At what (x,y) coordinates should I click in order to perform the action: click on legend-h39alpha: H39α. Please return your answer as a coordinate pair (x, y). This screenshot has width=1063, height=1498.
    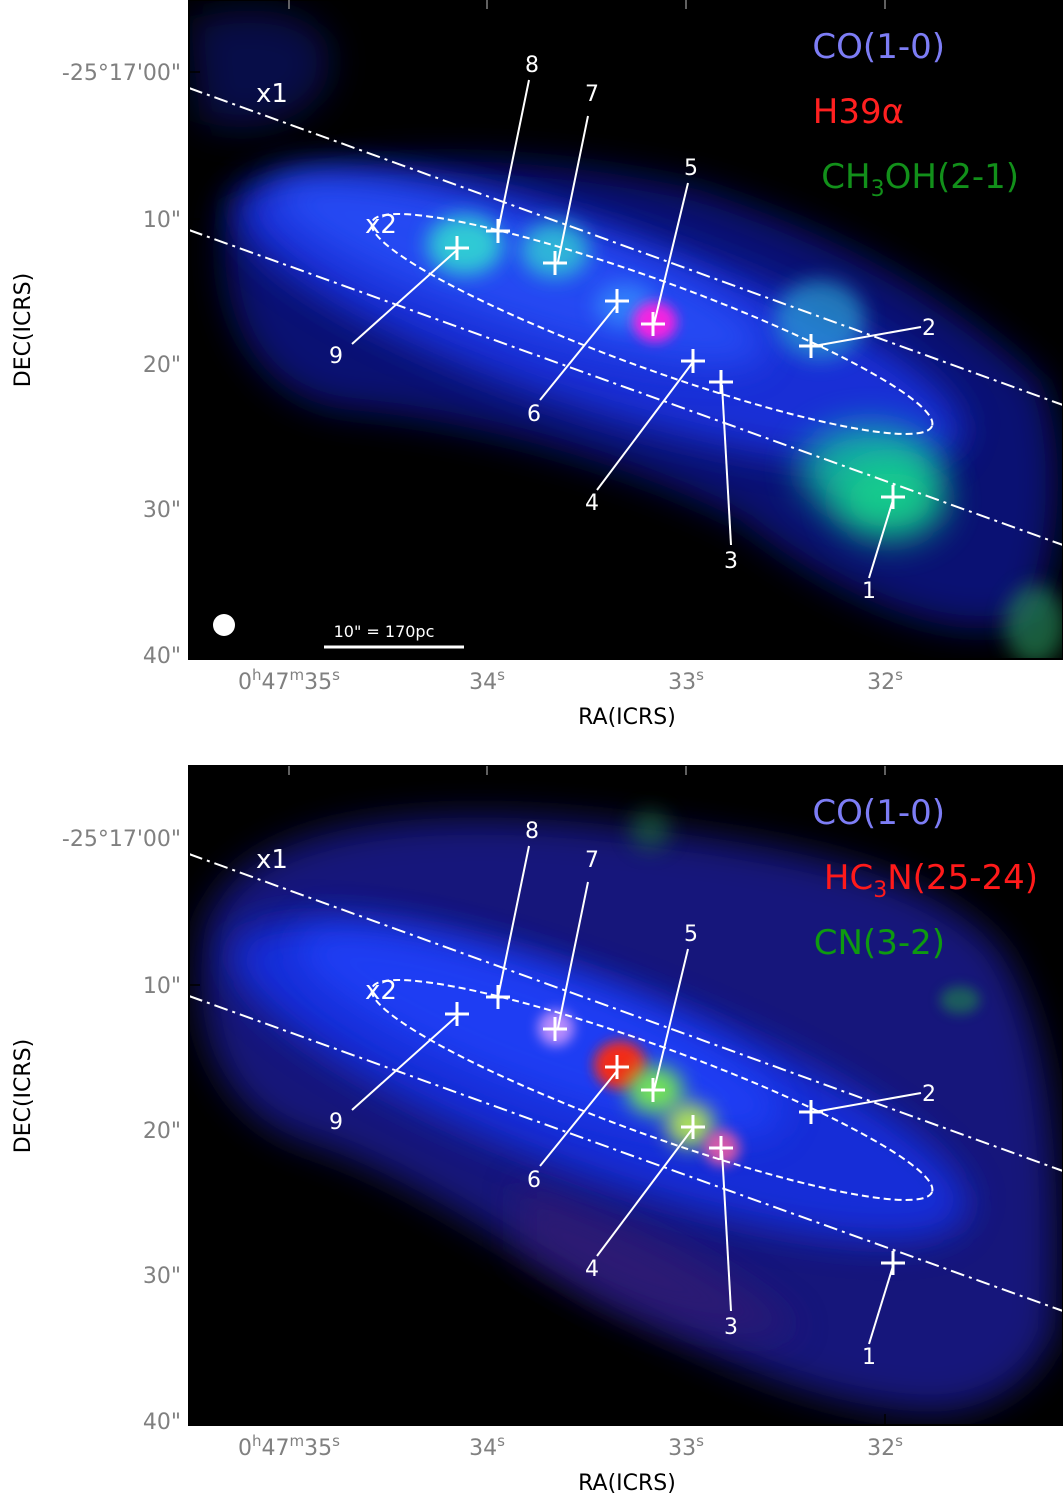
    Looking at the image, I should click on (858, 112).